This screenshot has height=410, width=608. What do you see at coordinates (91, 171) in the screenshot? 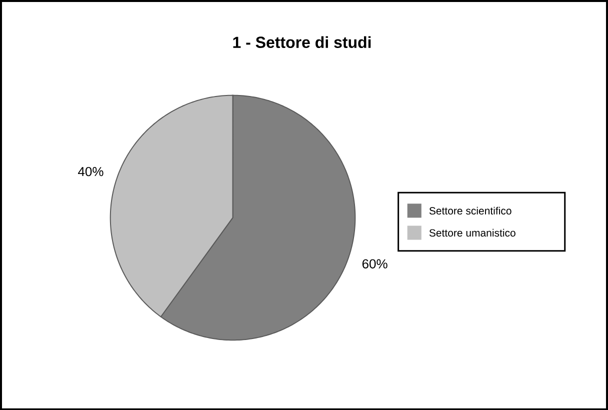
I see `data-label: 40%` at bounding box center [91, 171].